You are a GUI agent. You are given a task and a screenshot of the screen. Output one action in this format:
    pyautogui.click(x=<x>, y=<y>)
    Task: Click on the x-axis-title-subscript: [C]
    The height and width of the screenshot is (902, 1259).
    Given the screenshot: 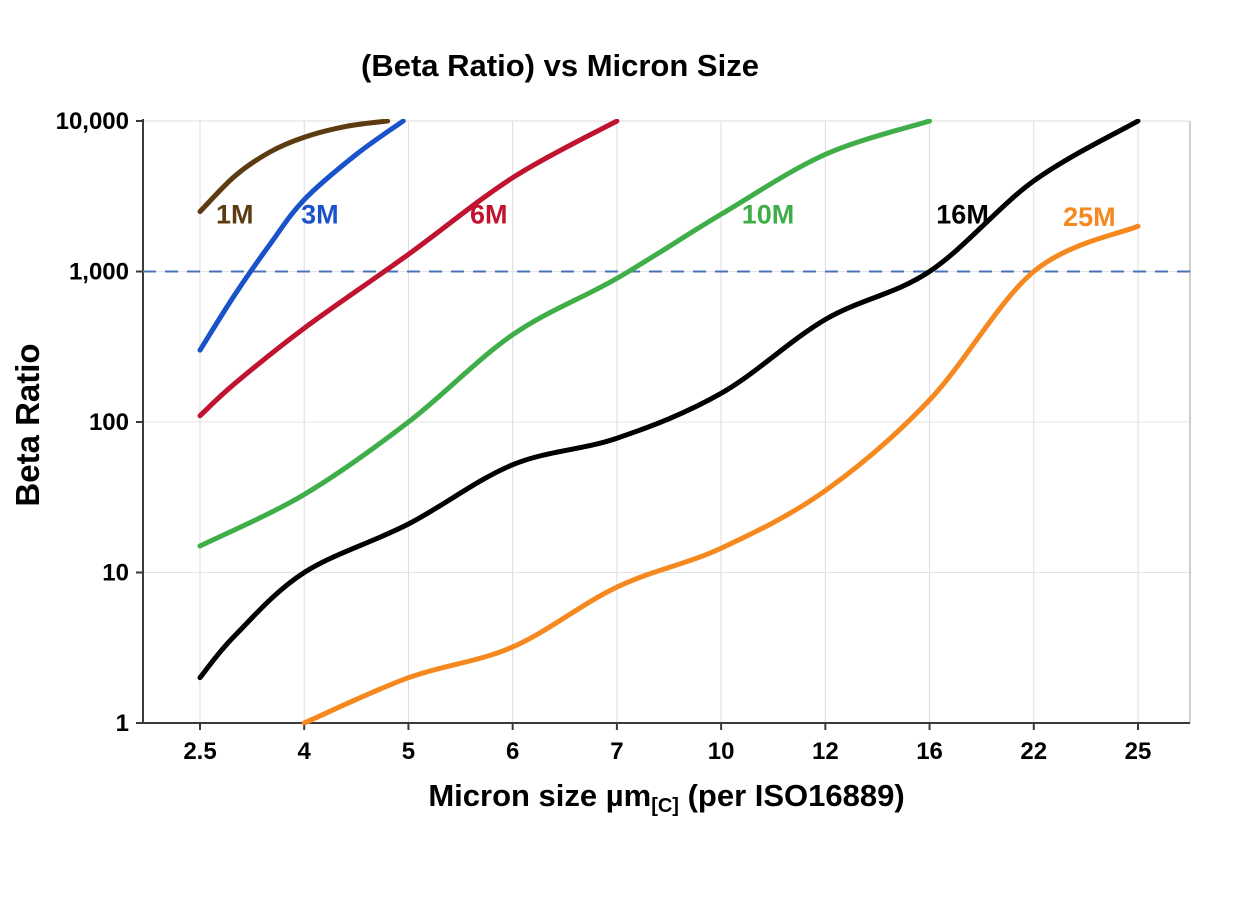 What is the action you would take?
    pyautogui.click(x=665, y=806)
    